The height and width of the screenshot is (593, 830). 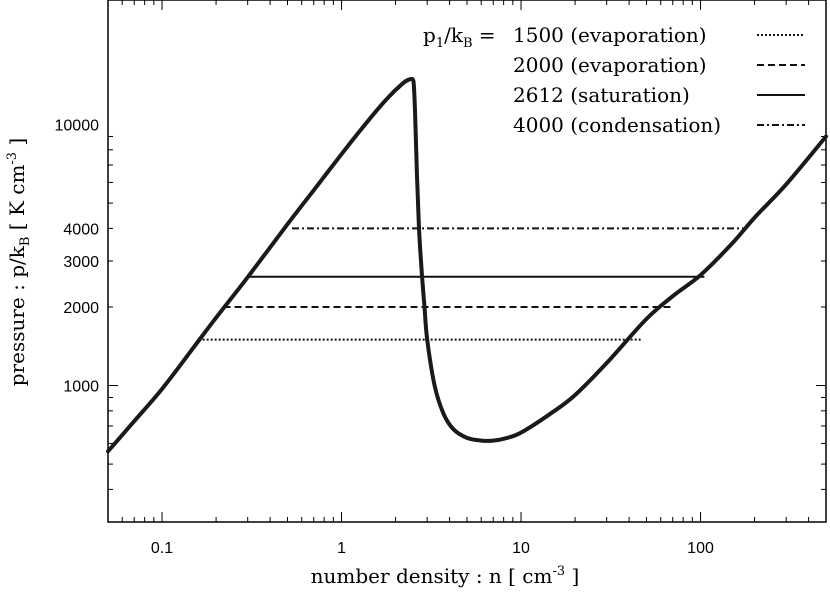 I want to click on x-tick-label: 1, so click(x=341, y=548).